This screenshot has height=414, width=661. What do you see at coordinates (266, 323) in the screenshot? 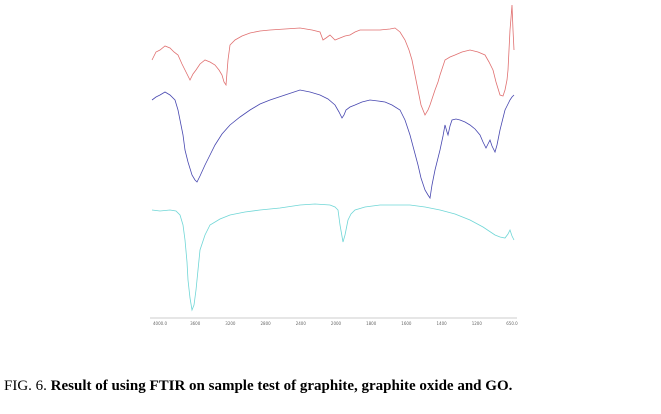
I see `x-tick-label: 2800` at bounding box center [266, 323].